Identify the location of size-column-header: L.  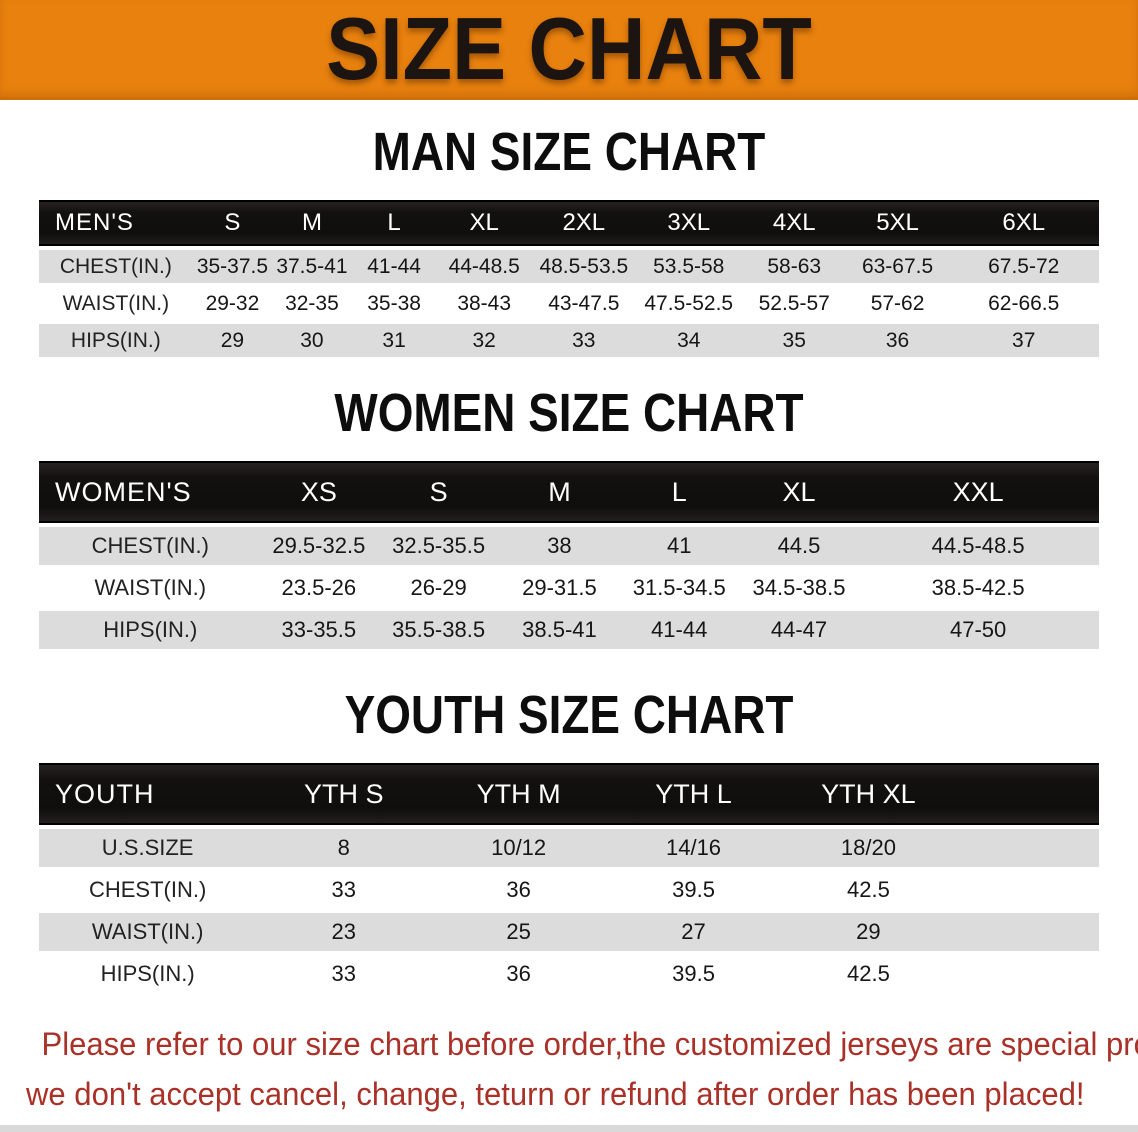
(679, 492).